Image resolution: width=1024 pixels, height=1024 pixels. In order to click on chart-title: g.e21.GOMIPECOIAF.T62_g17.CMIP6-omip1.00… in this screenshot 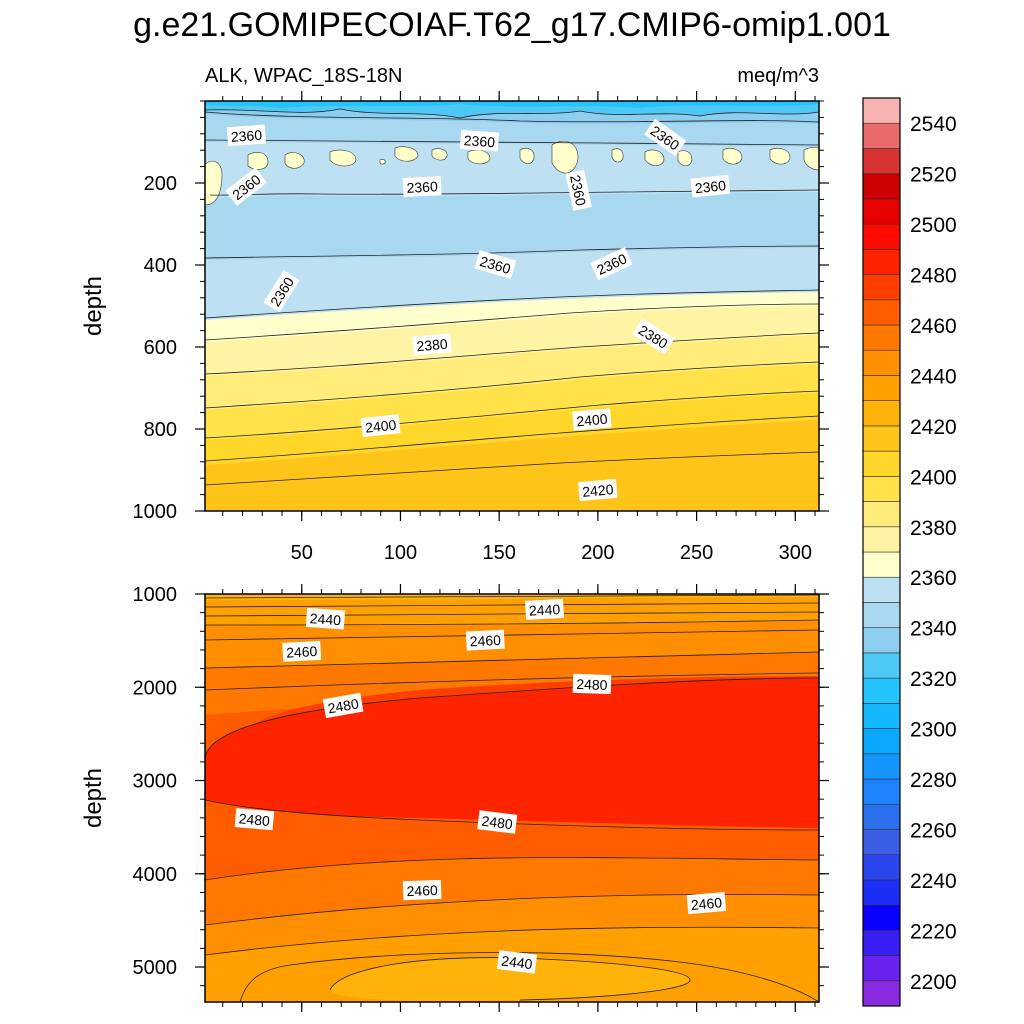, I will do `click(512, 25)`.